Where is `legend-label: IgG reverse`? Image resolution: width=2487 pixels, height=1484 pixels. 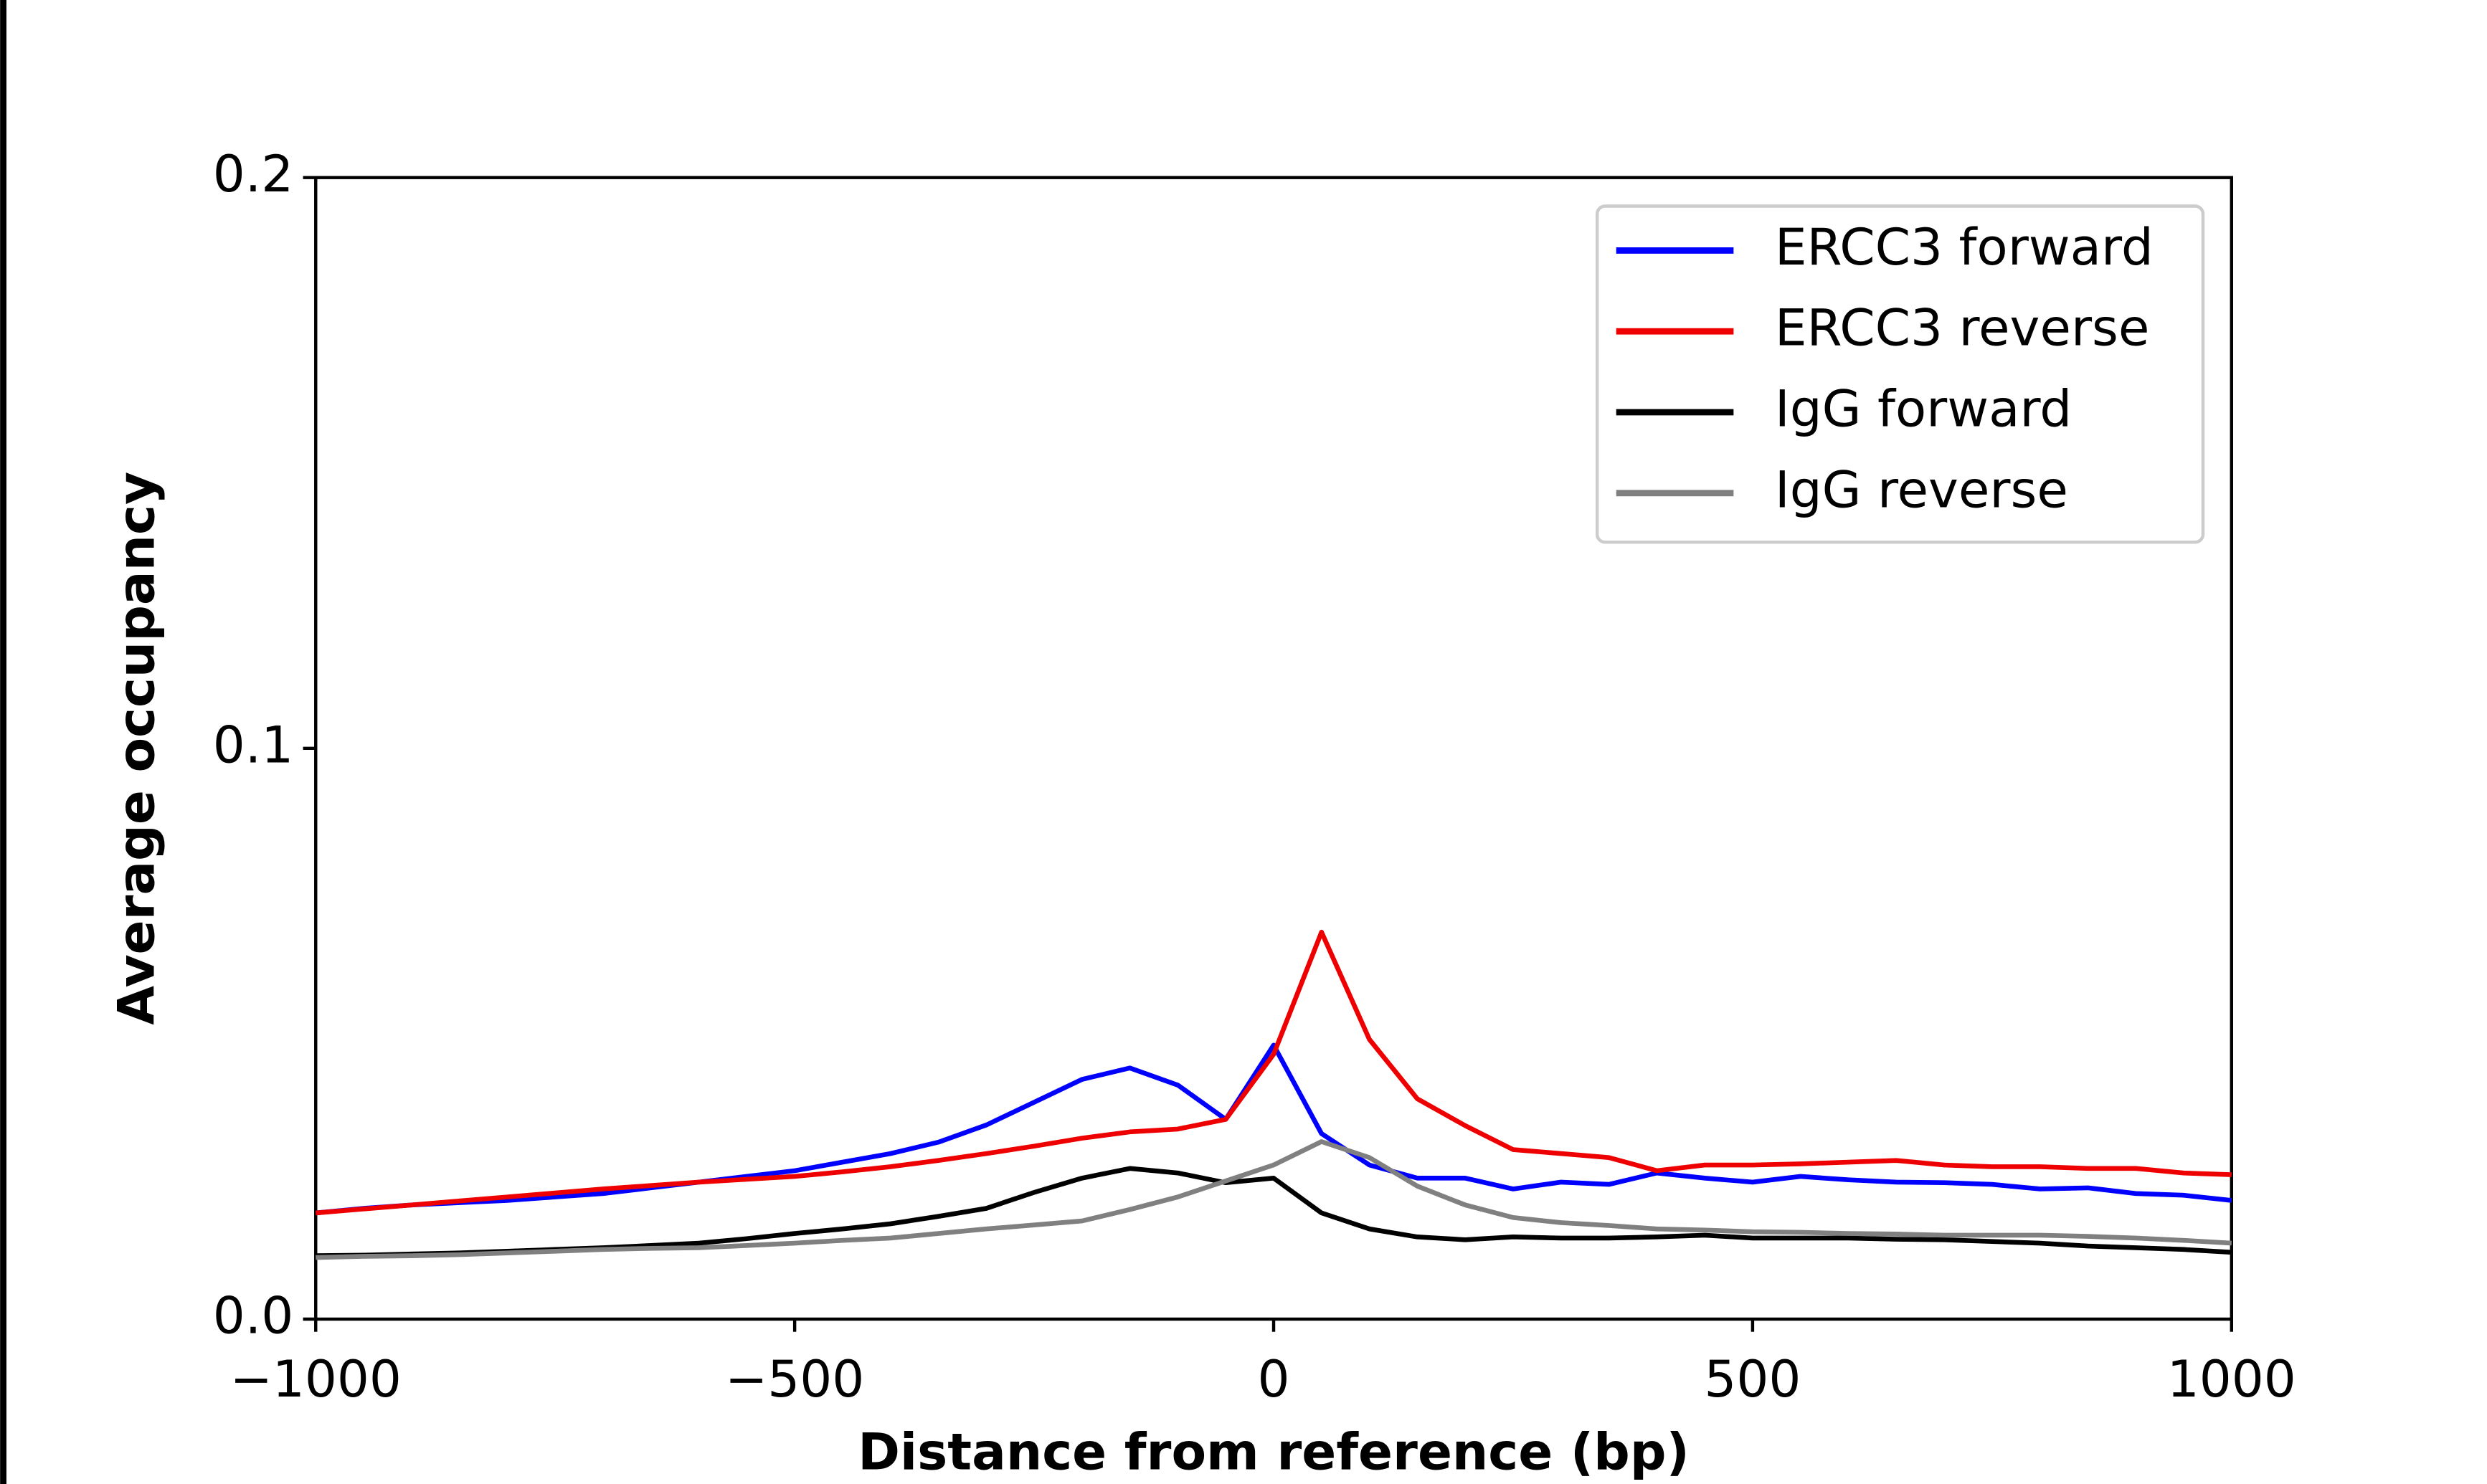 legend-label: IgG reverse is located at coordinates (1922, 490).